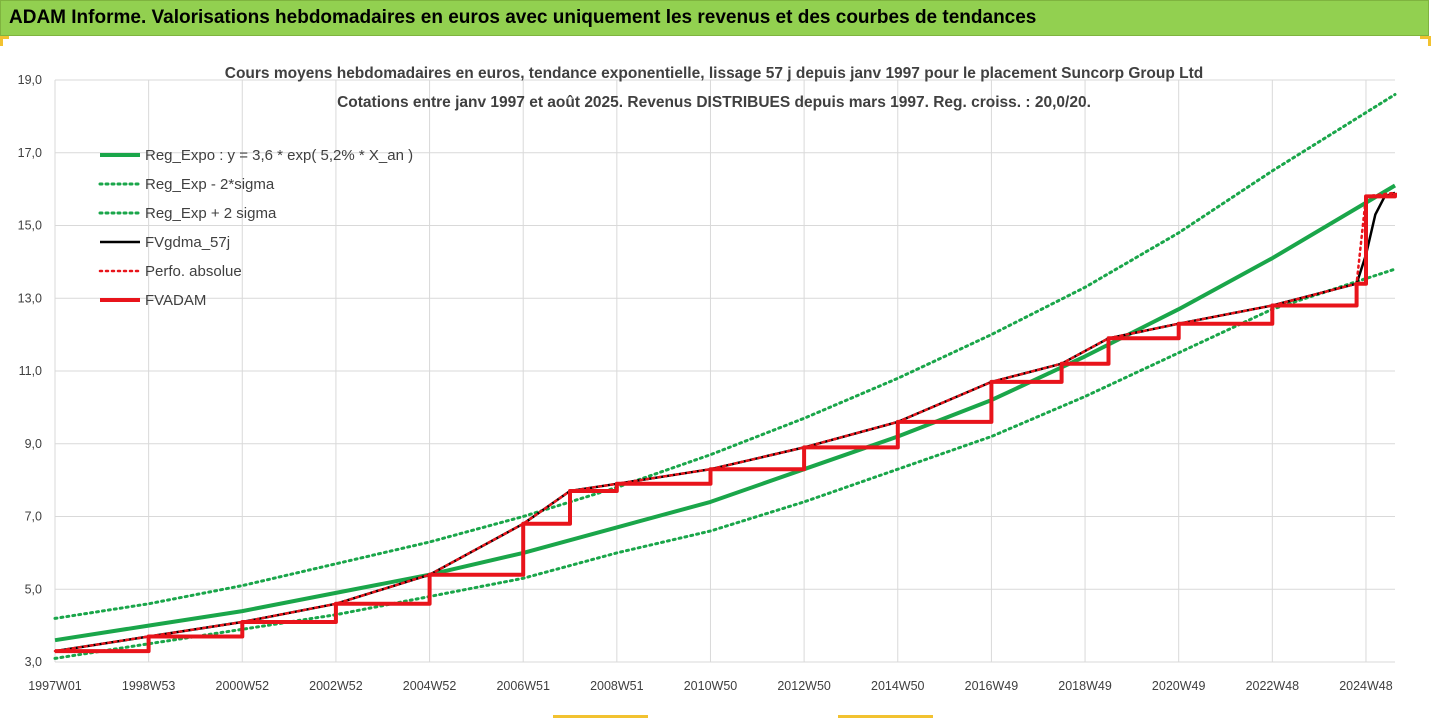 The image size is (1431, 718). Describe the element at coordinates (279, 155) in the screenshot. I see `legend-label: Reg_Expo : y = 3,6 * exp( 5,2% * X_an )` at that location.